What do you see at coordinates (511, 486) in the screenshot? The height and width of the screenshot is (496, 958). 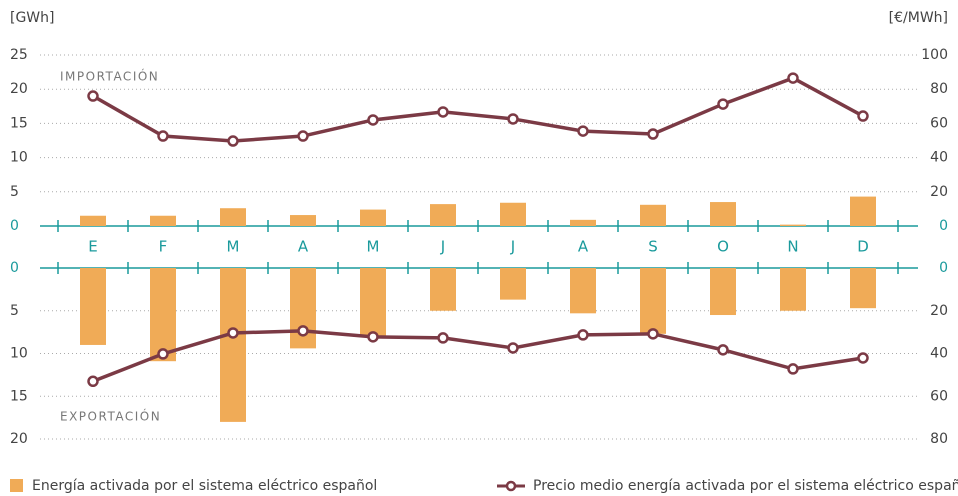 I see `legend-marker` at bounding box center [511, 486].